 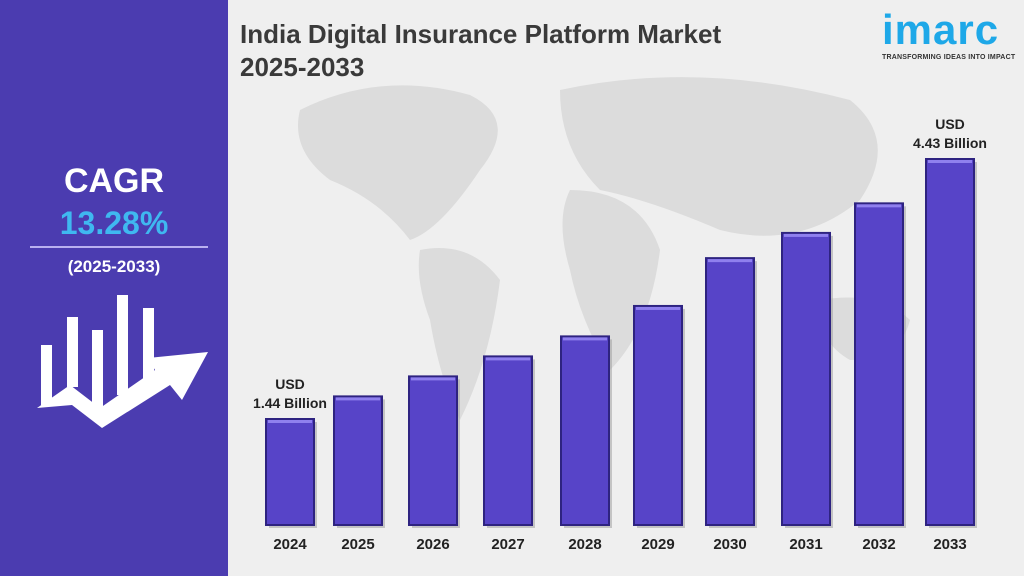 What do you see at coordinates (290, 544) in the screenshot?
I see `year-label: 2024` at bounding box center [290, 544].